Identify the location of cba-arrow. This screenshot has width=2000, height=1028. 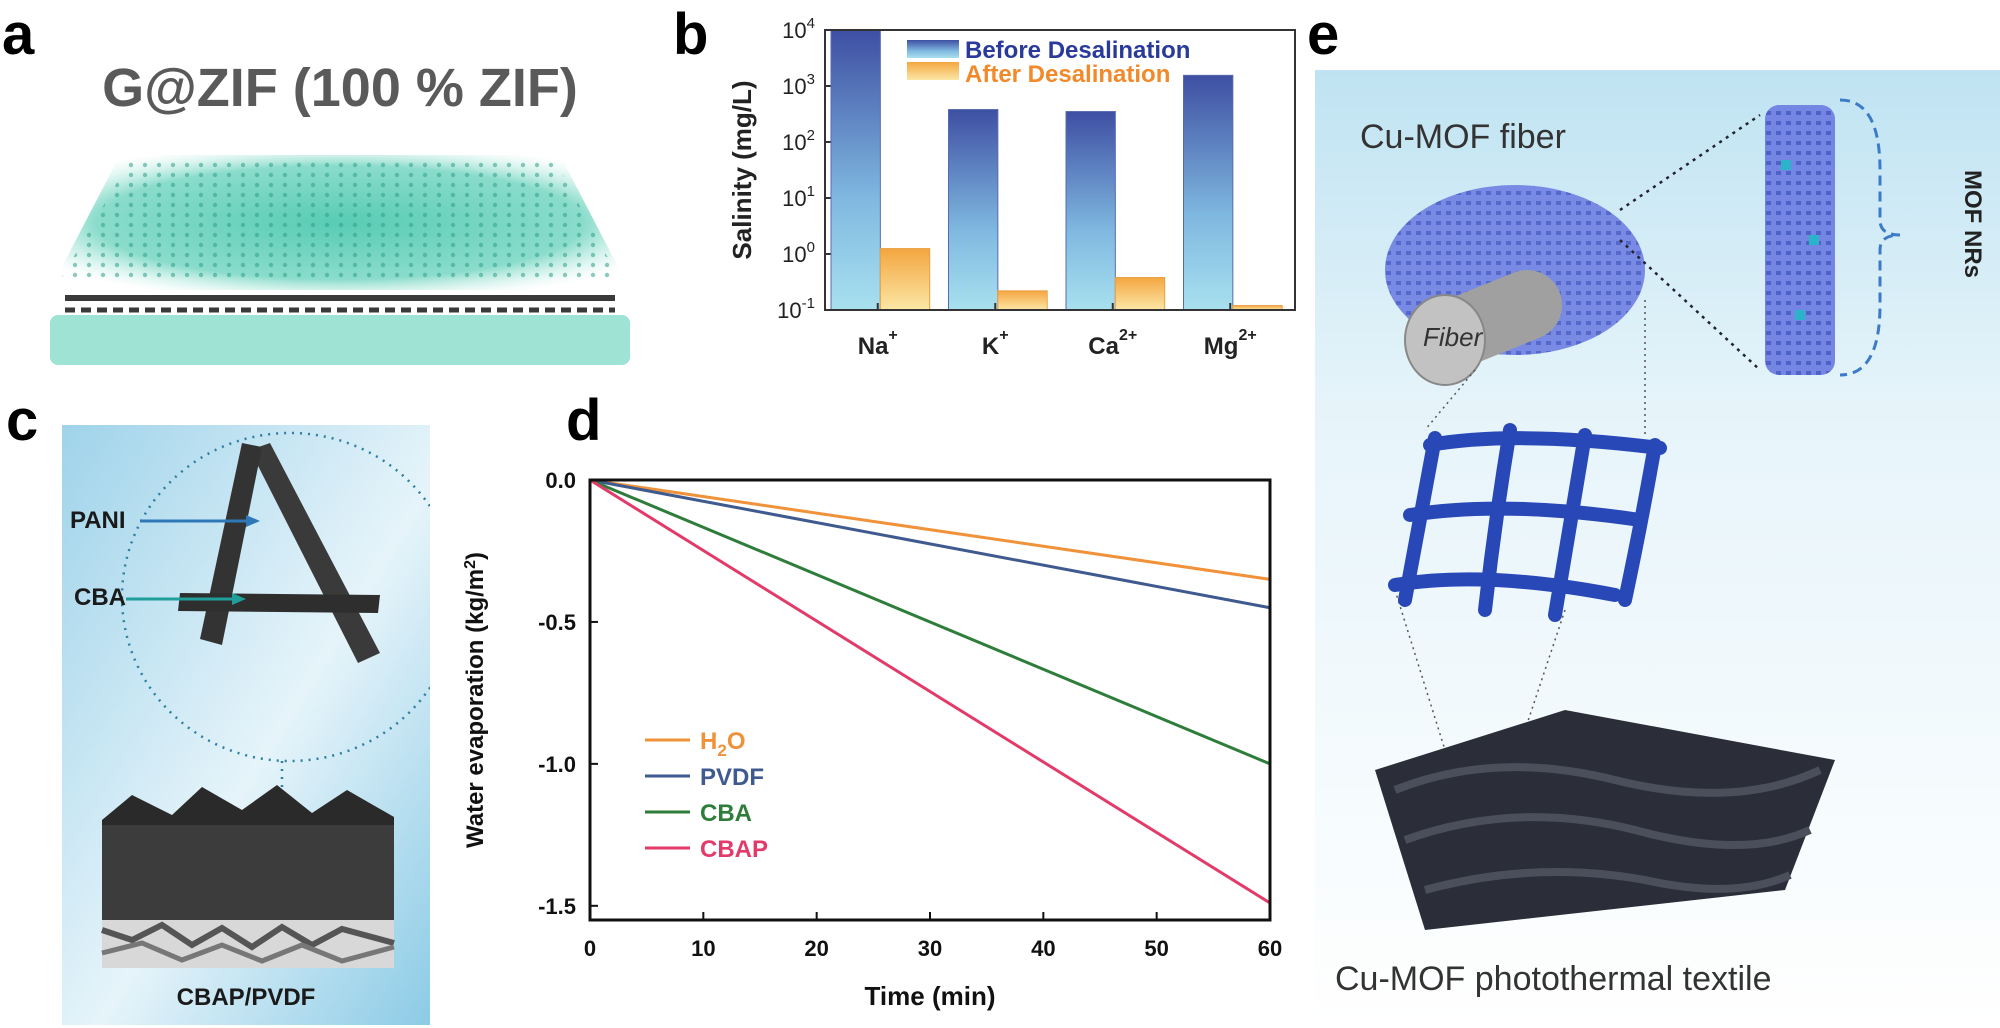
(186, 599).